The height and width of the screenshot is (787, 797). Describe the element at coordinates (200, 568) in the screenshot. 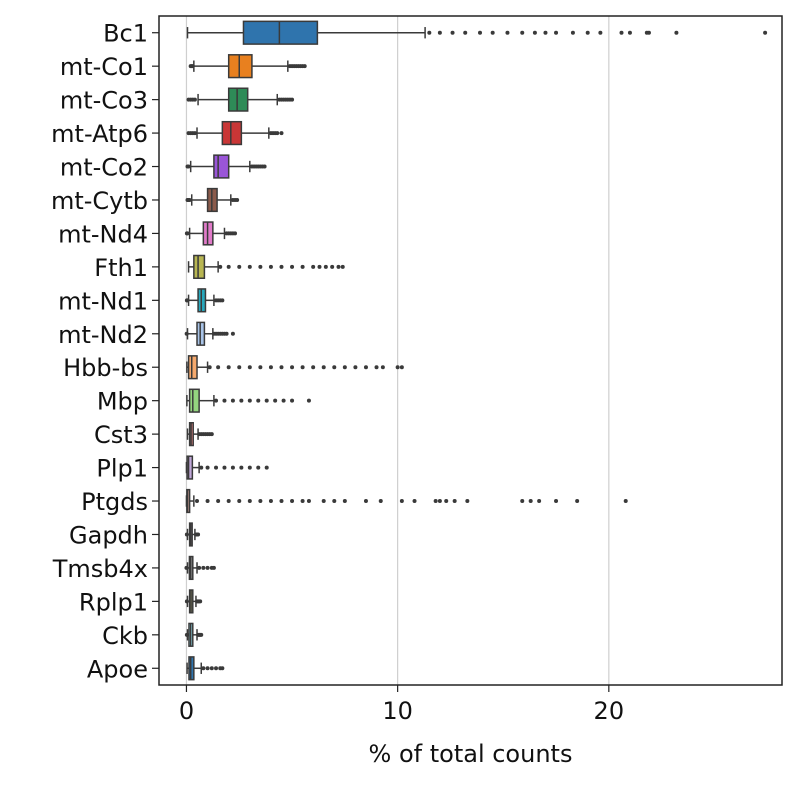

I see `box-tmsb4x` at that location.